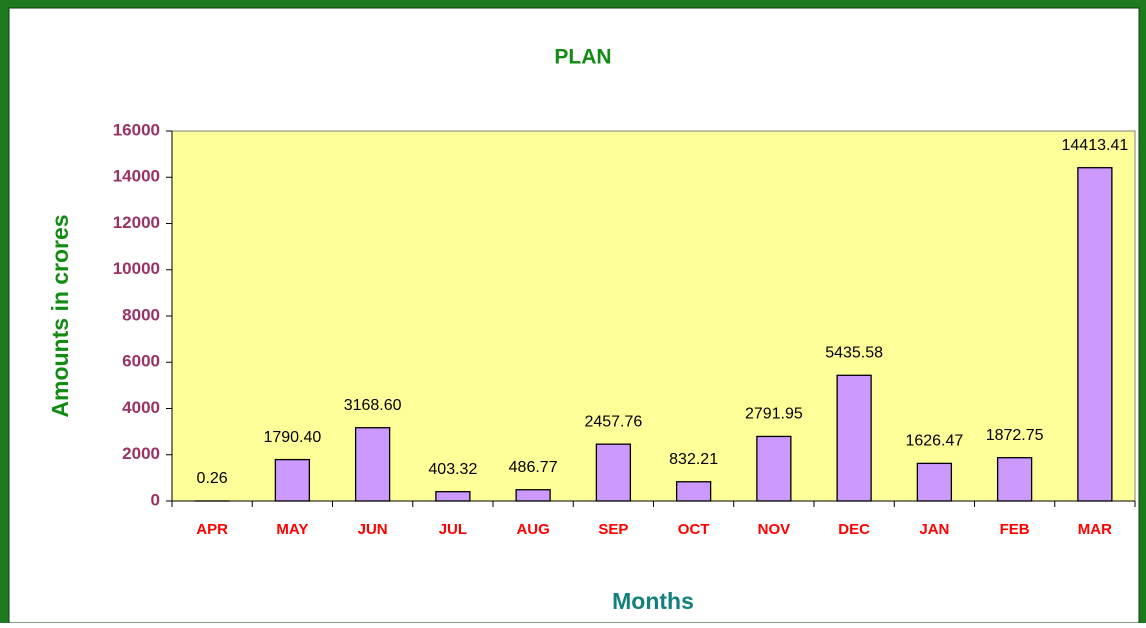 This screenshot has height=628, width=1146. What do you see at coordinates (292, 529) in the screenshot?
I see `x-tick-label: MAY` at bounding box center [292, 529].